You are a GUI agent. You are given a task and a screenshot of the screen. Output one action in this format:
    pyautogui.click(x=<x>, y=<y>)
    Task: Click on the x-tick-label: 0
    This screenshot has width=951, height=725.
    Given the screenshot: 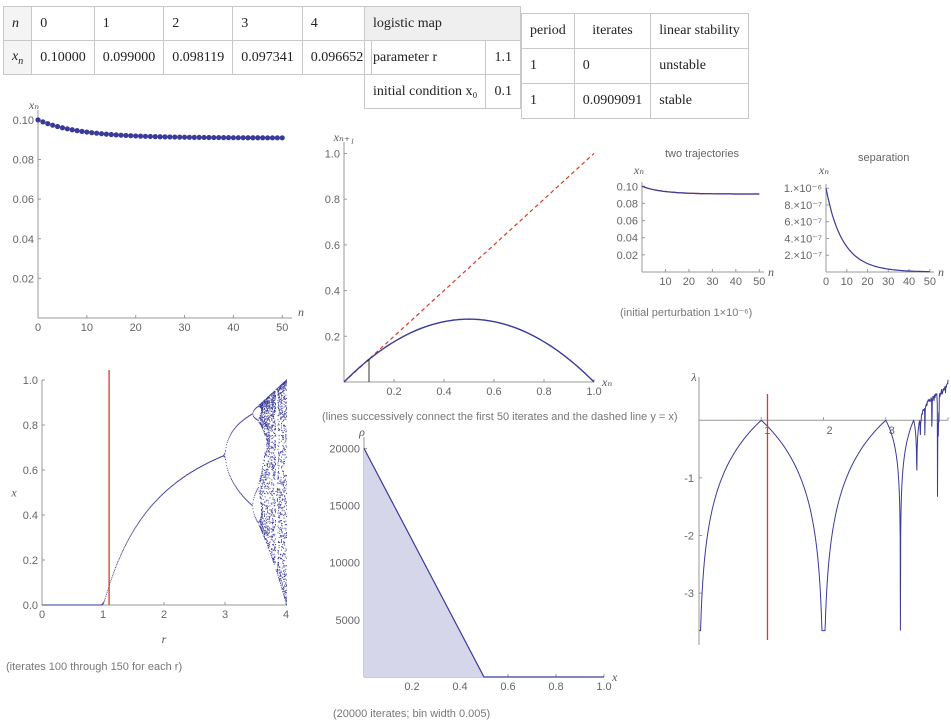 What is the action you would take?
    pyautogui.click(x=42, y=615)
    